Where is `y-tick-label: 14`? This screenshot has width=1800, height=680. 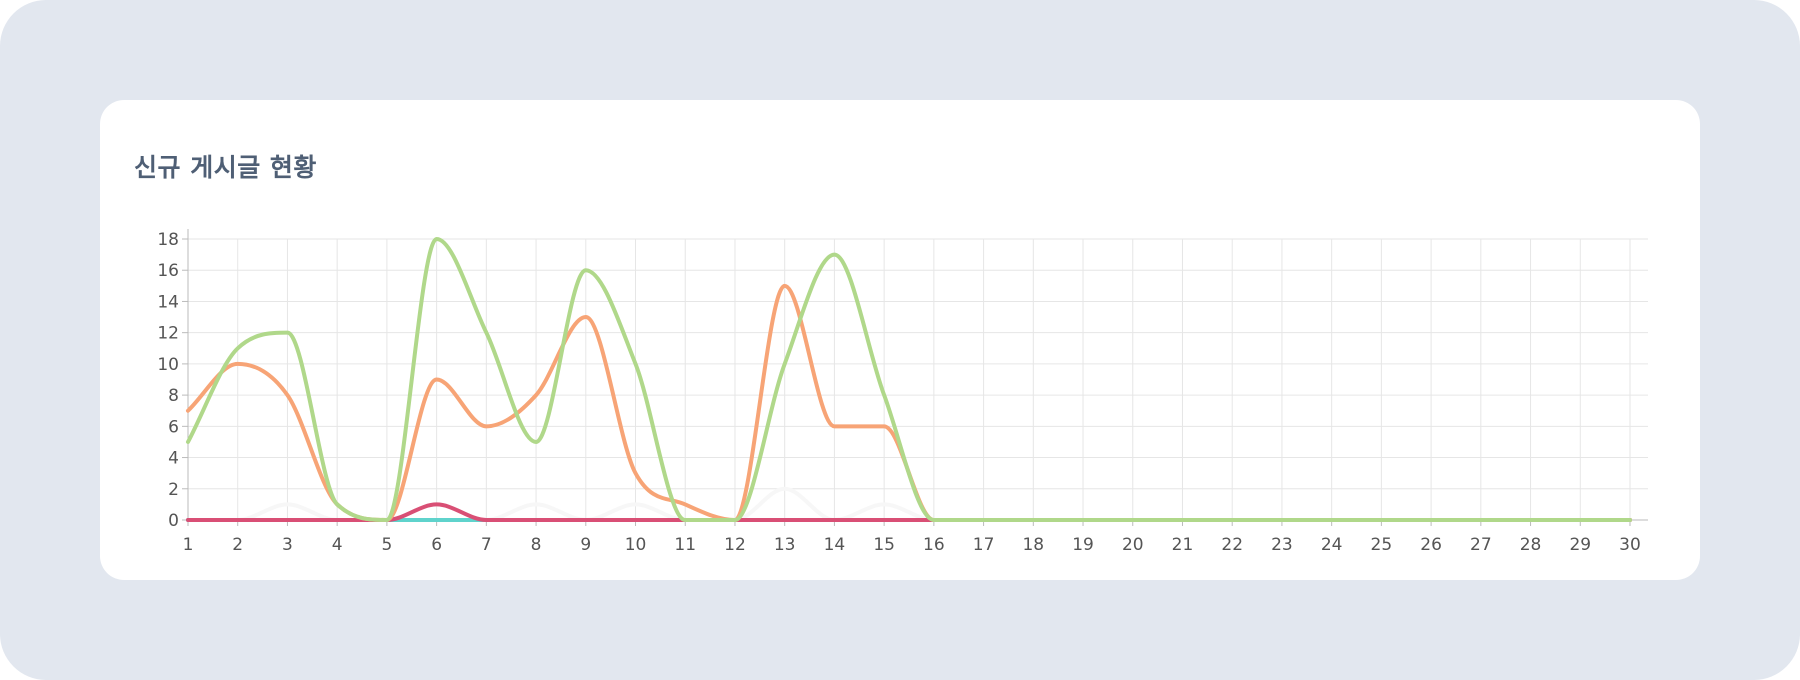
y-tick-label: 14 is located at coordinates (168, 302).